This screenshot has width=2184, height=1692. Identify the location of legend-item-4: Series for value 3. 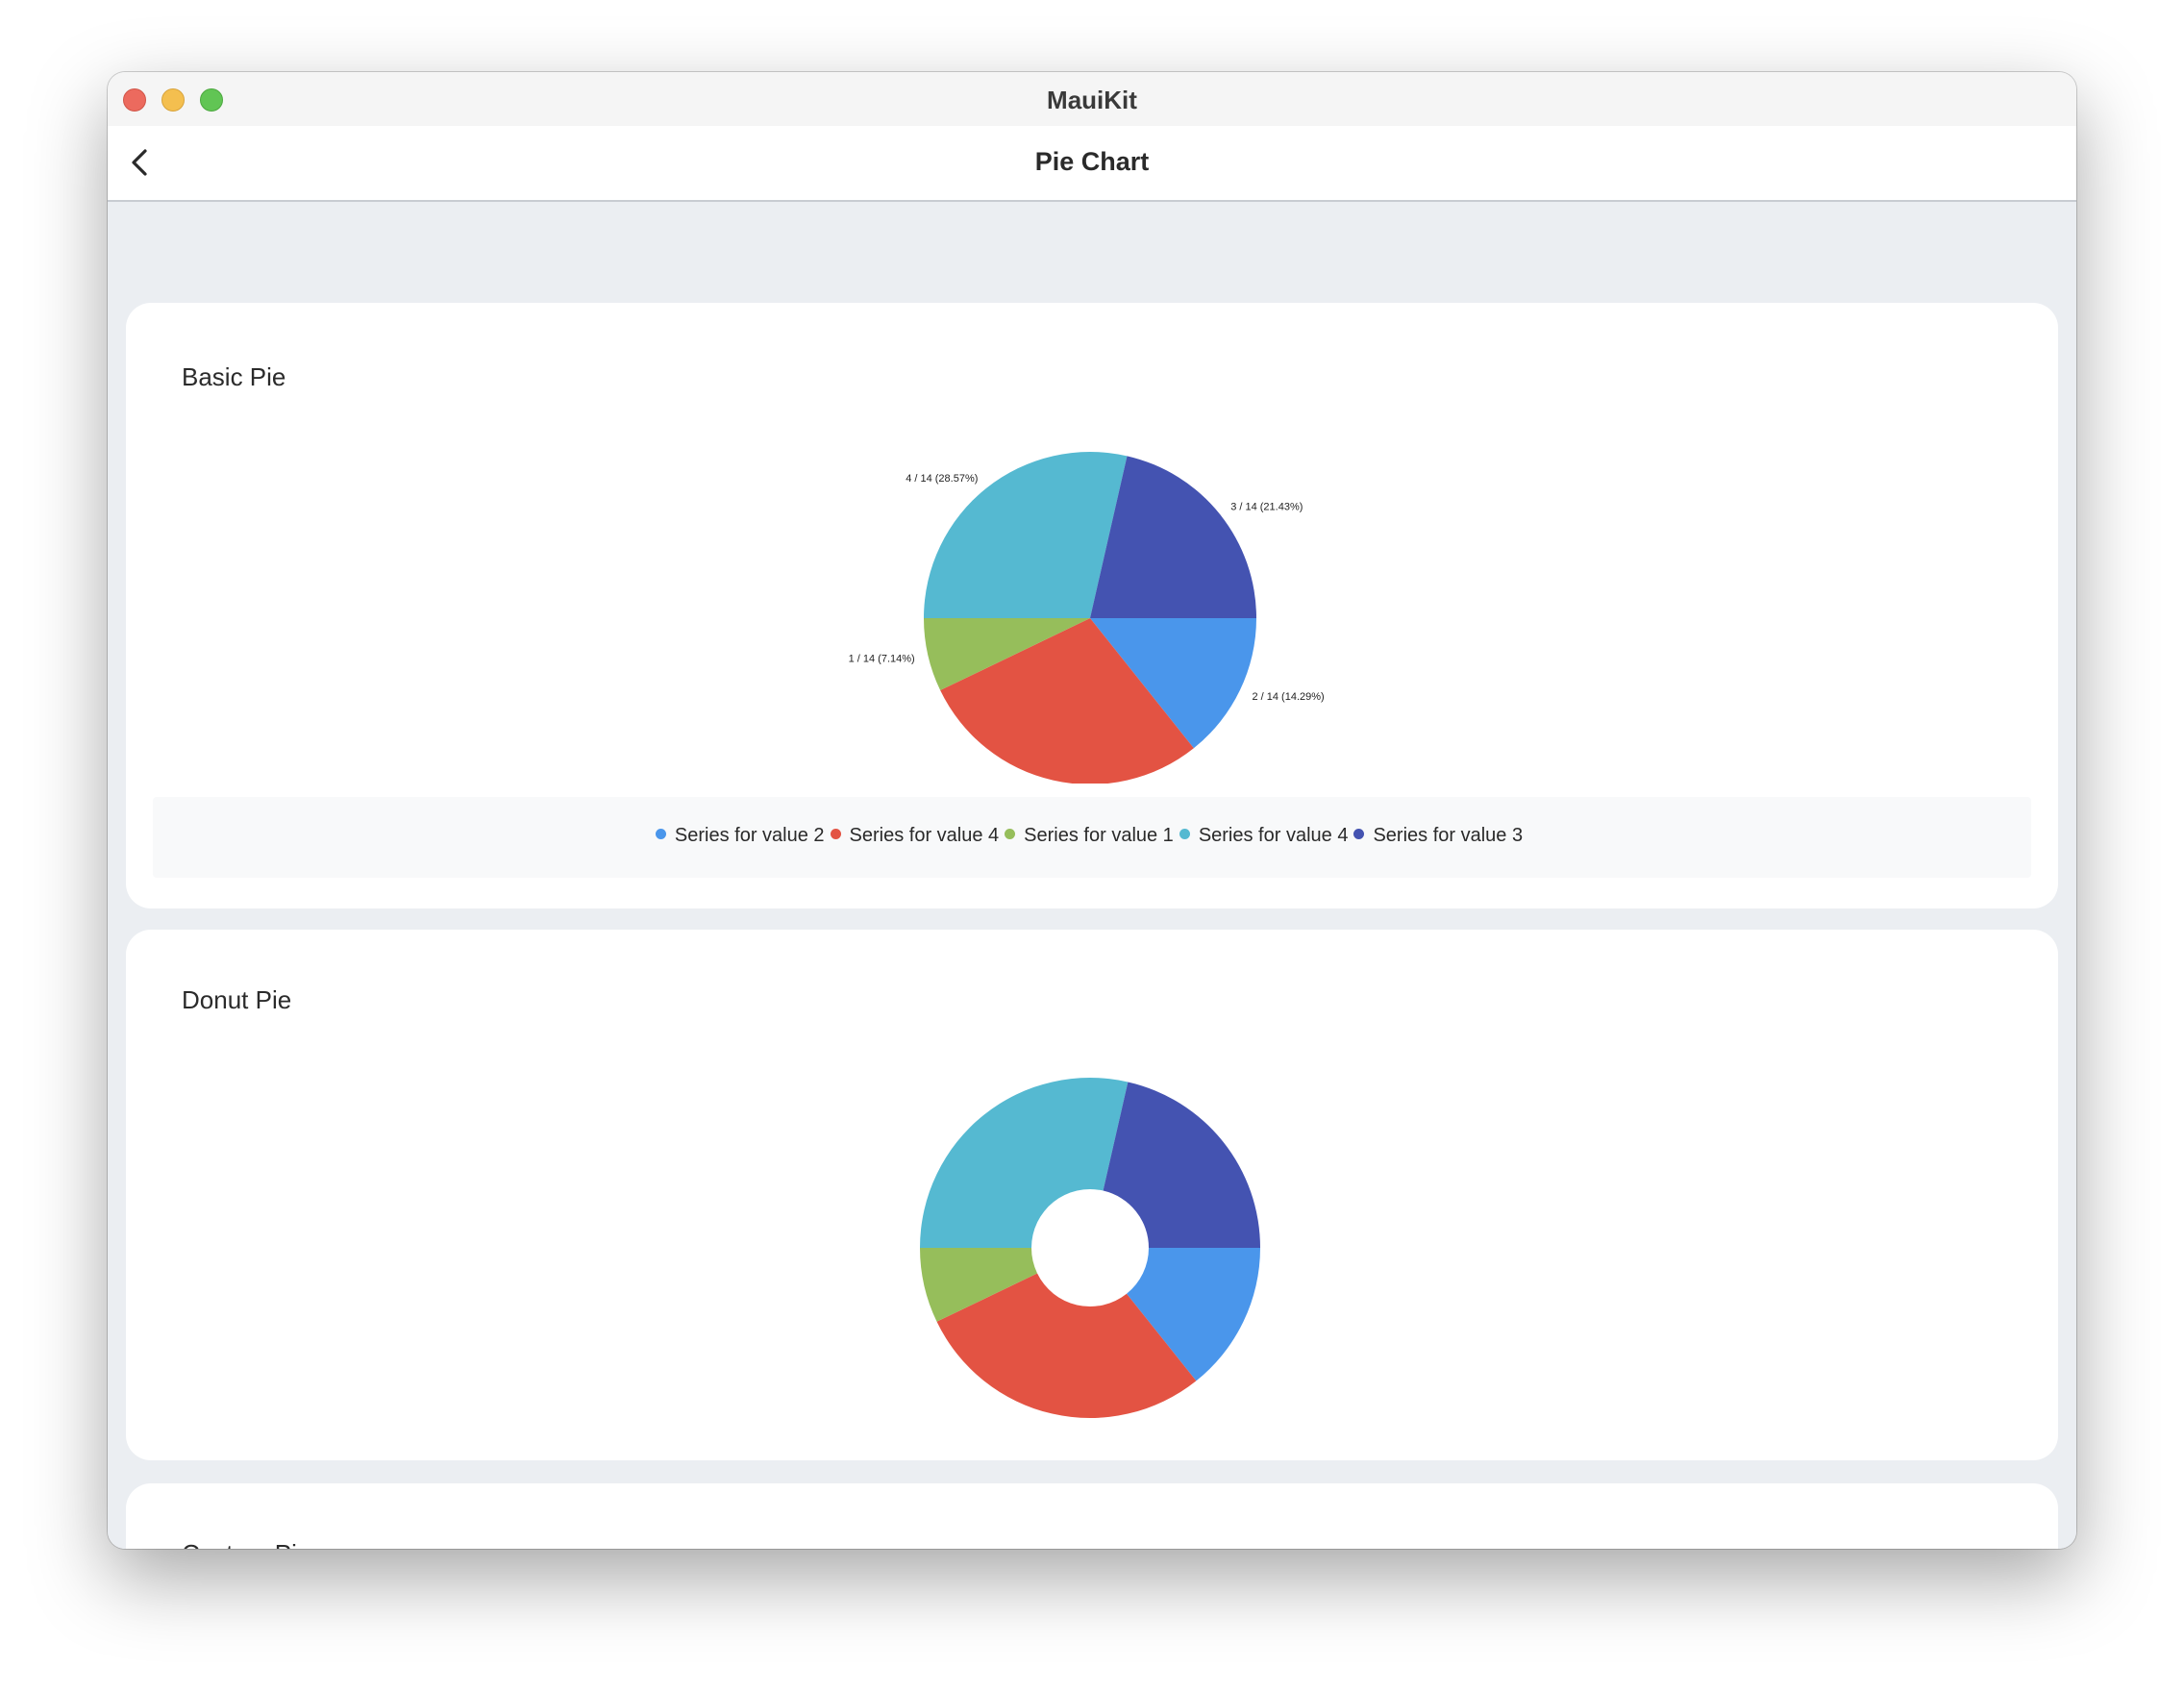
(1441, 836).